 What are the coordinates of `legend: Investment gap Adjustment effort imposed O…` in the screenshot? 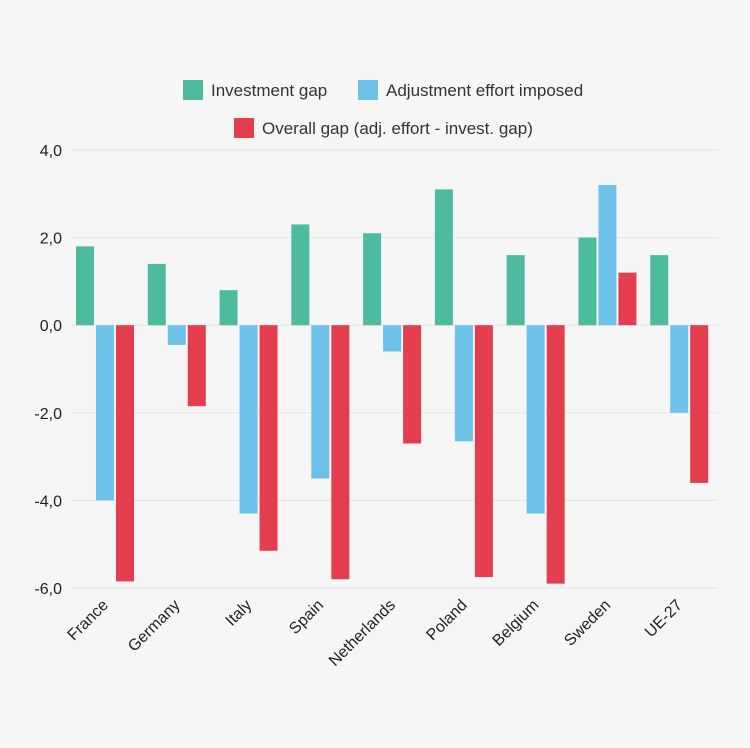 It's located at (383, 109).